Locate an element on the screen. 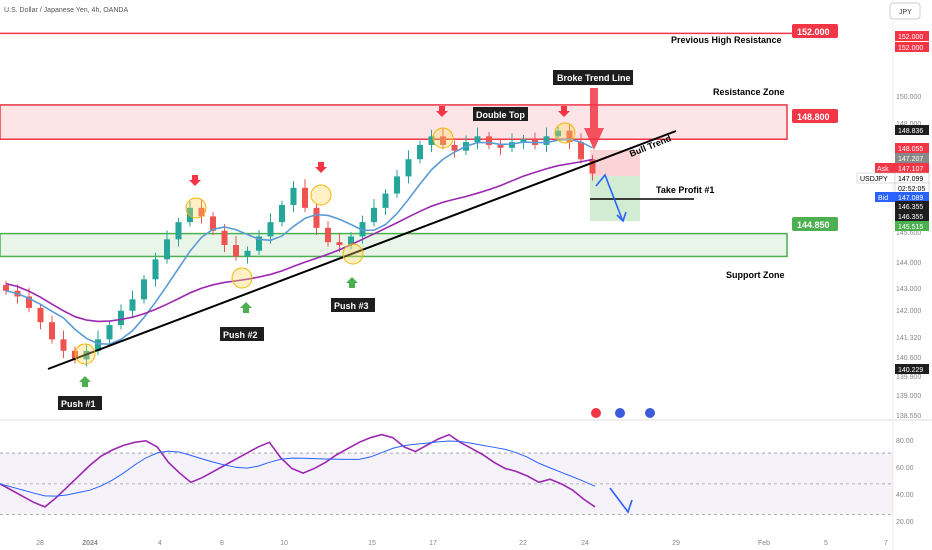 This screenshot has width=932, height=550. scale-tag-tp-b is located at coordinates (912, 216).